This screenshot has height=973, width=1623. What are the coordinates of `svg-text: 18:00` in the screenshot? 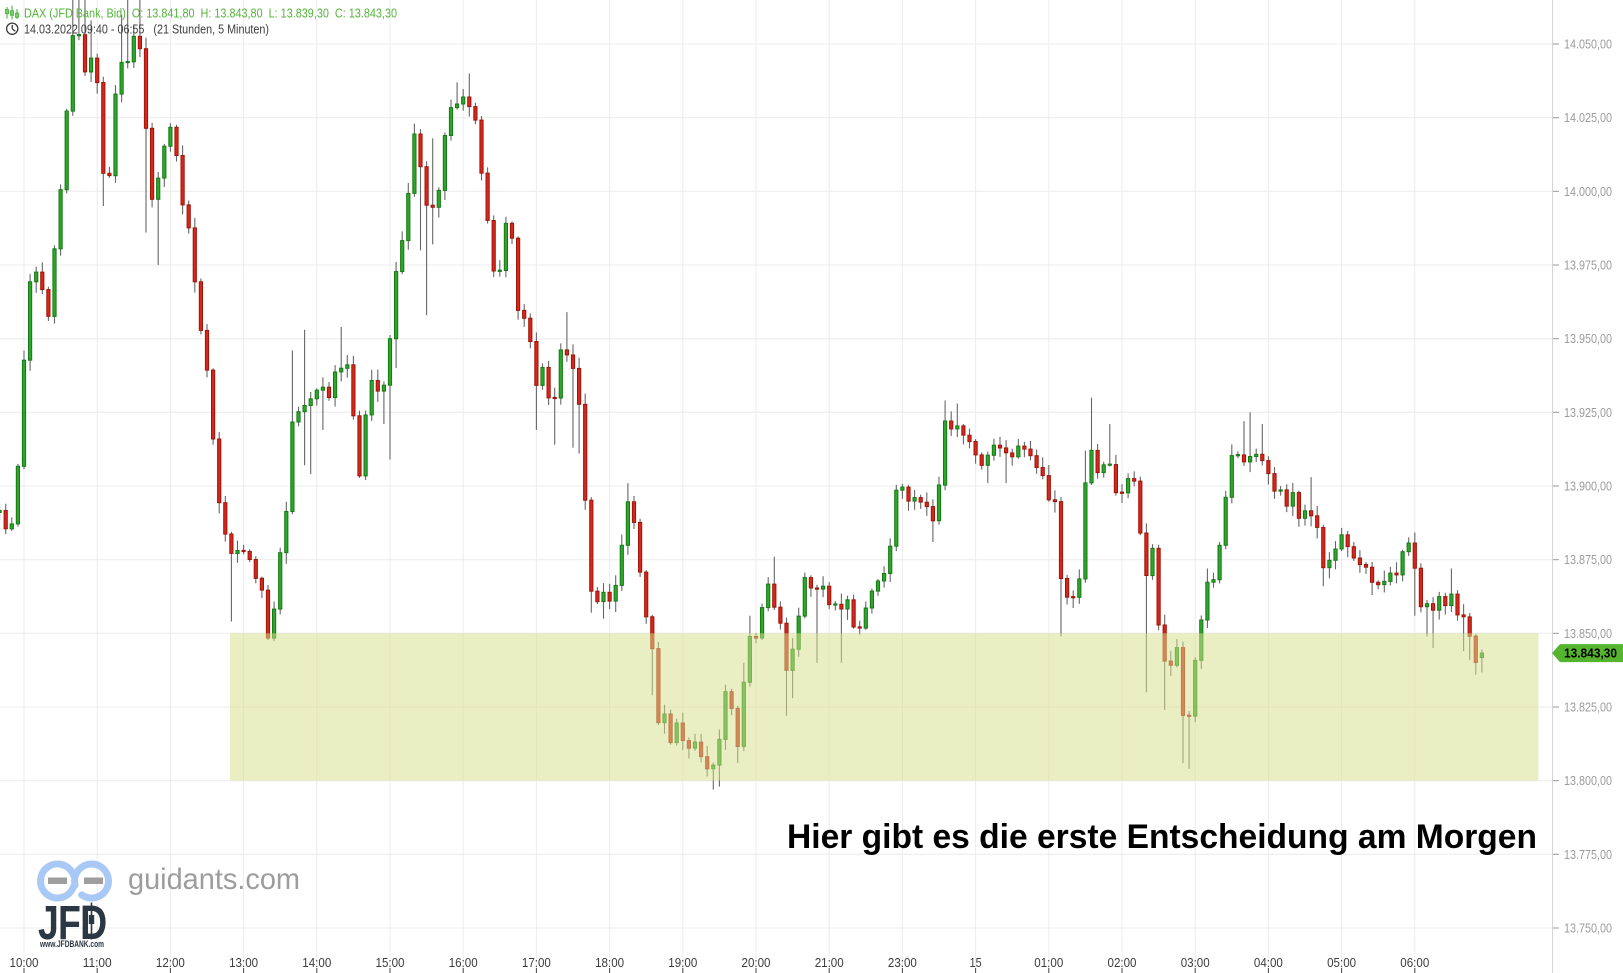 It's located at (609, 962).